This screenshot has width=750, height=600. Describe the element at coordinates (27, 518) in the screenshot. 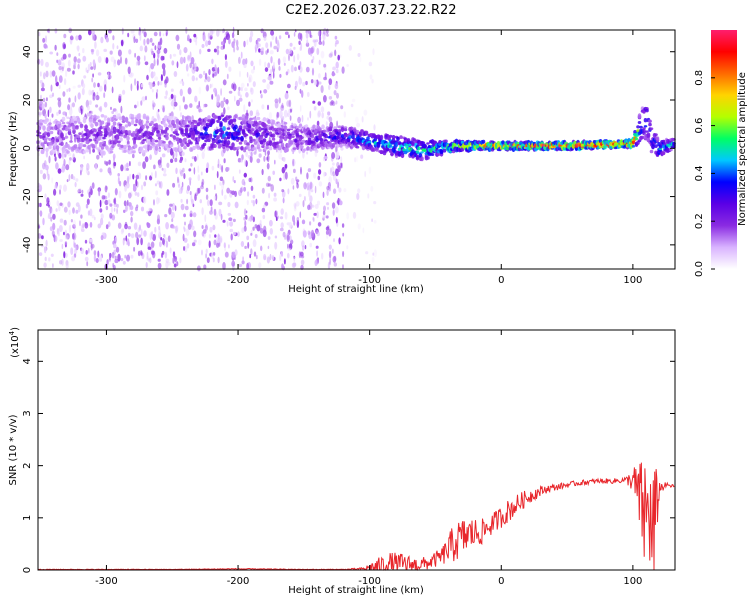

I see `snr-y-tick-label: 1` at that location.